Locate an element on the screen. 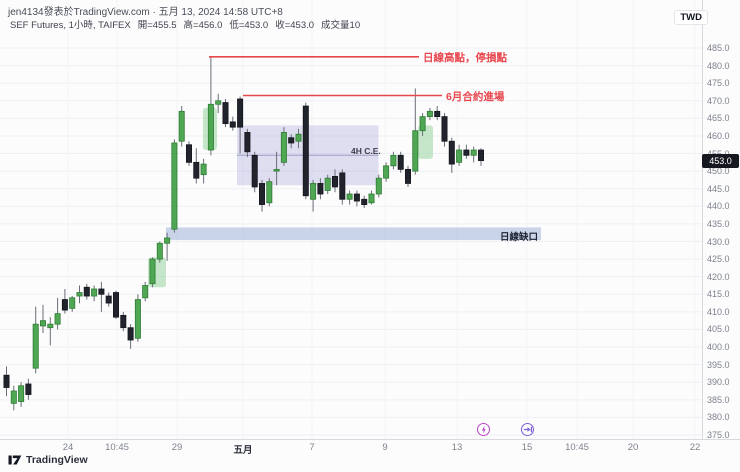 The height and width of the screenshot is (472, 740). annotation-entry-label: 6月合約進場 is located at coordinates (475, 96).